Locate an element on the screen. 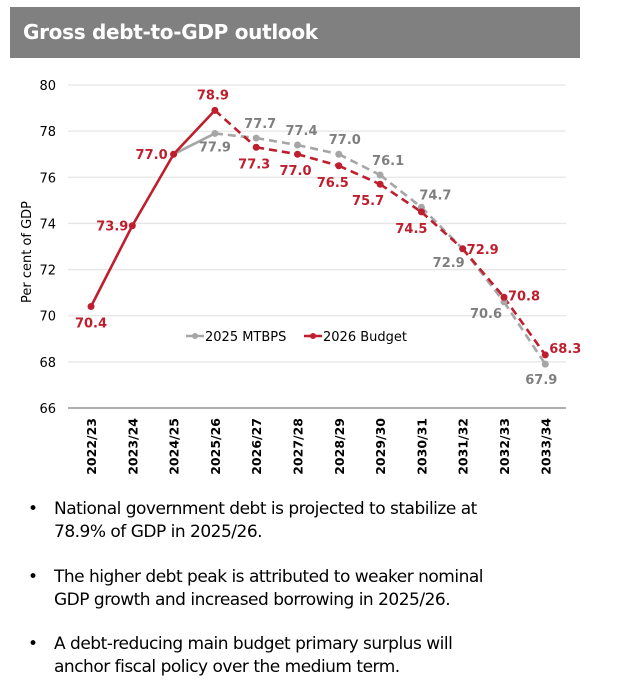 This screenshot has width=622, height=685. budget-data-label: 77.3 is located at coordinates (254, 164).